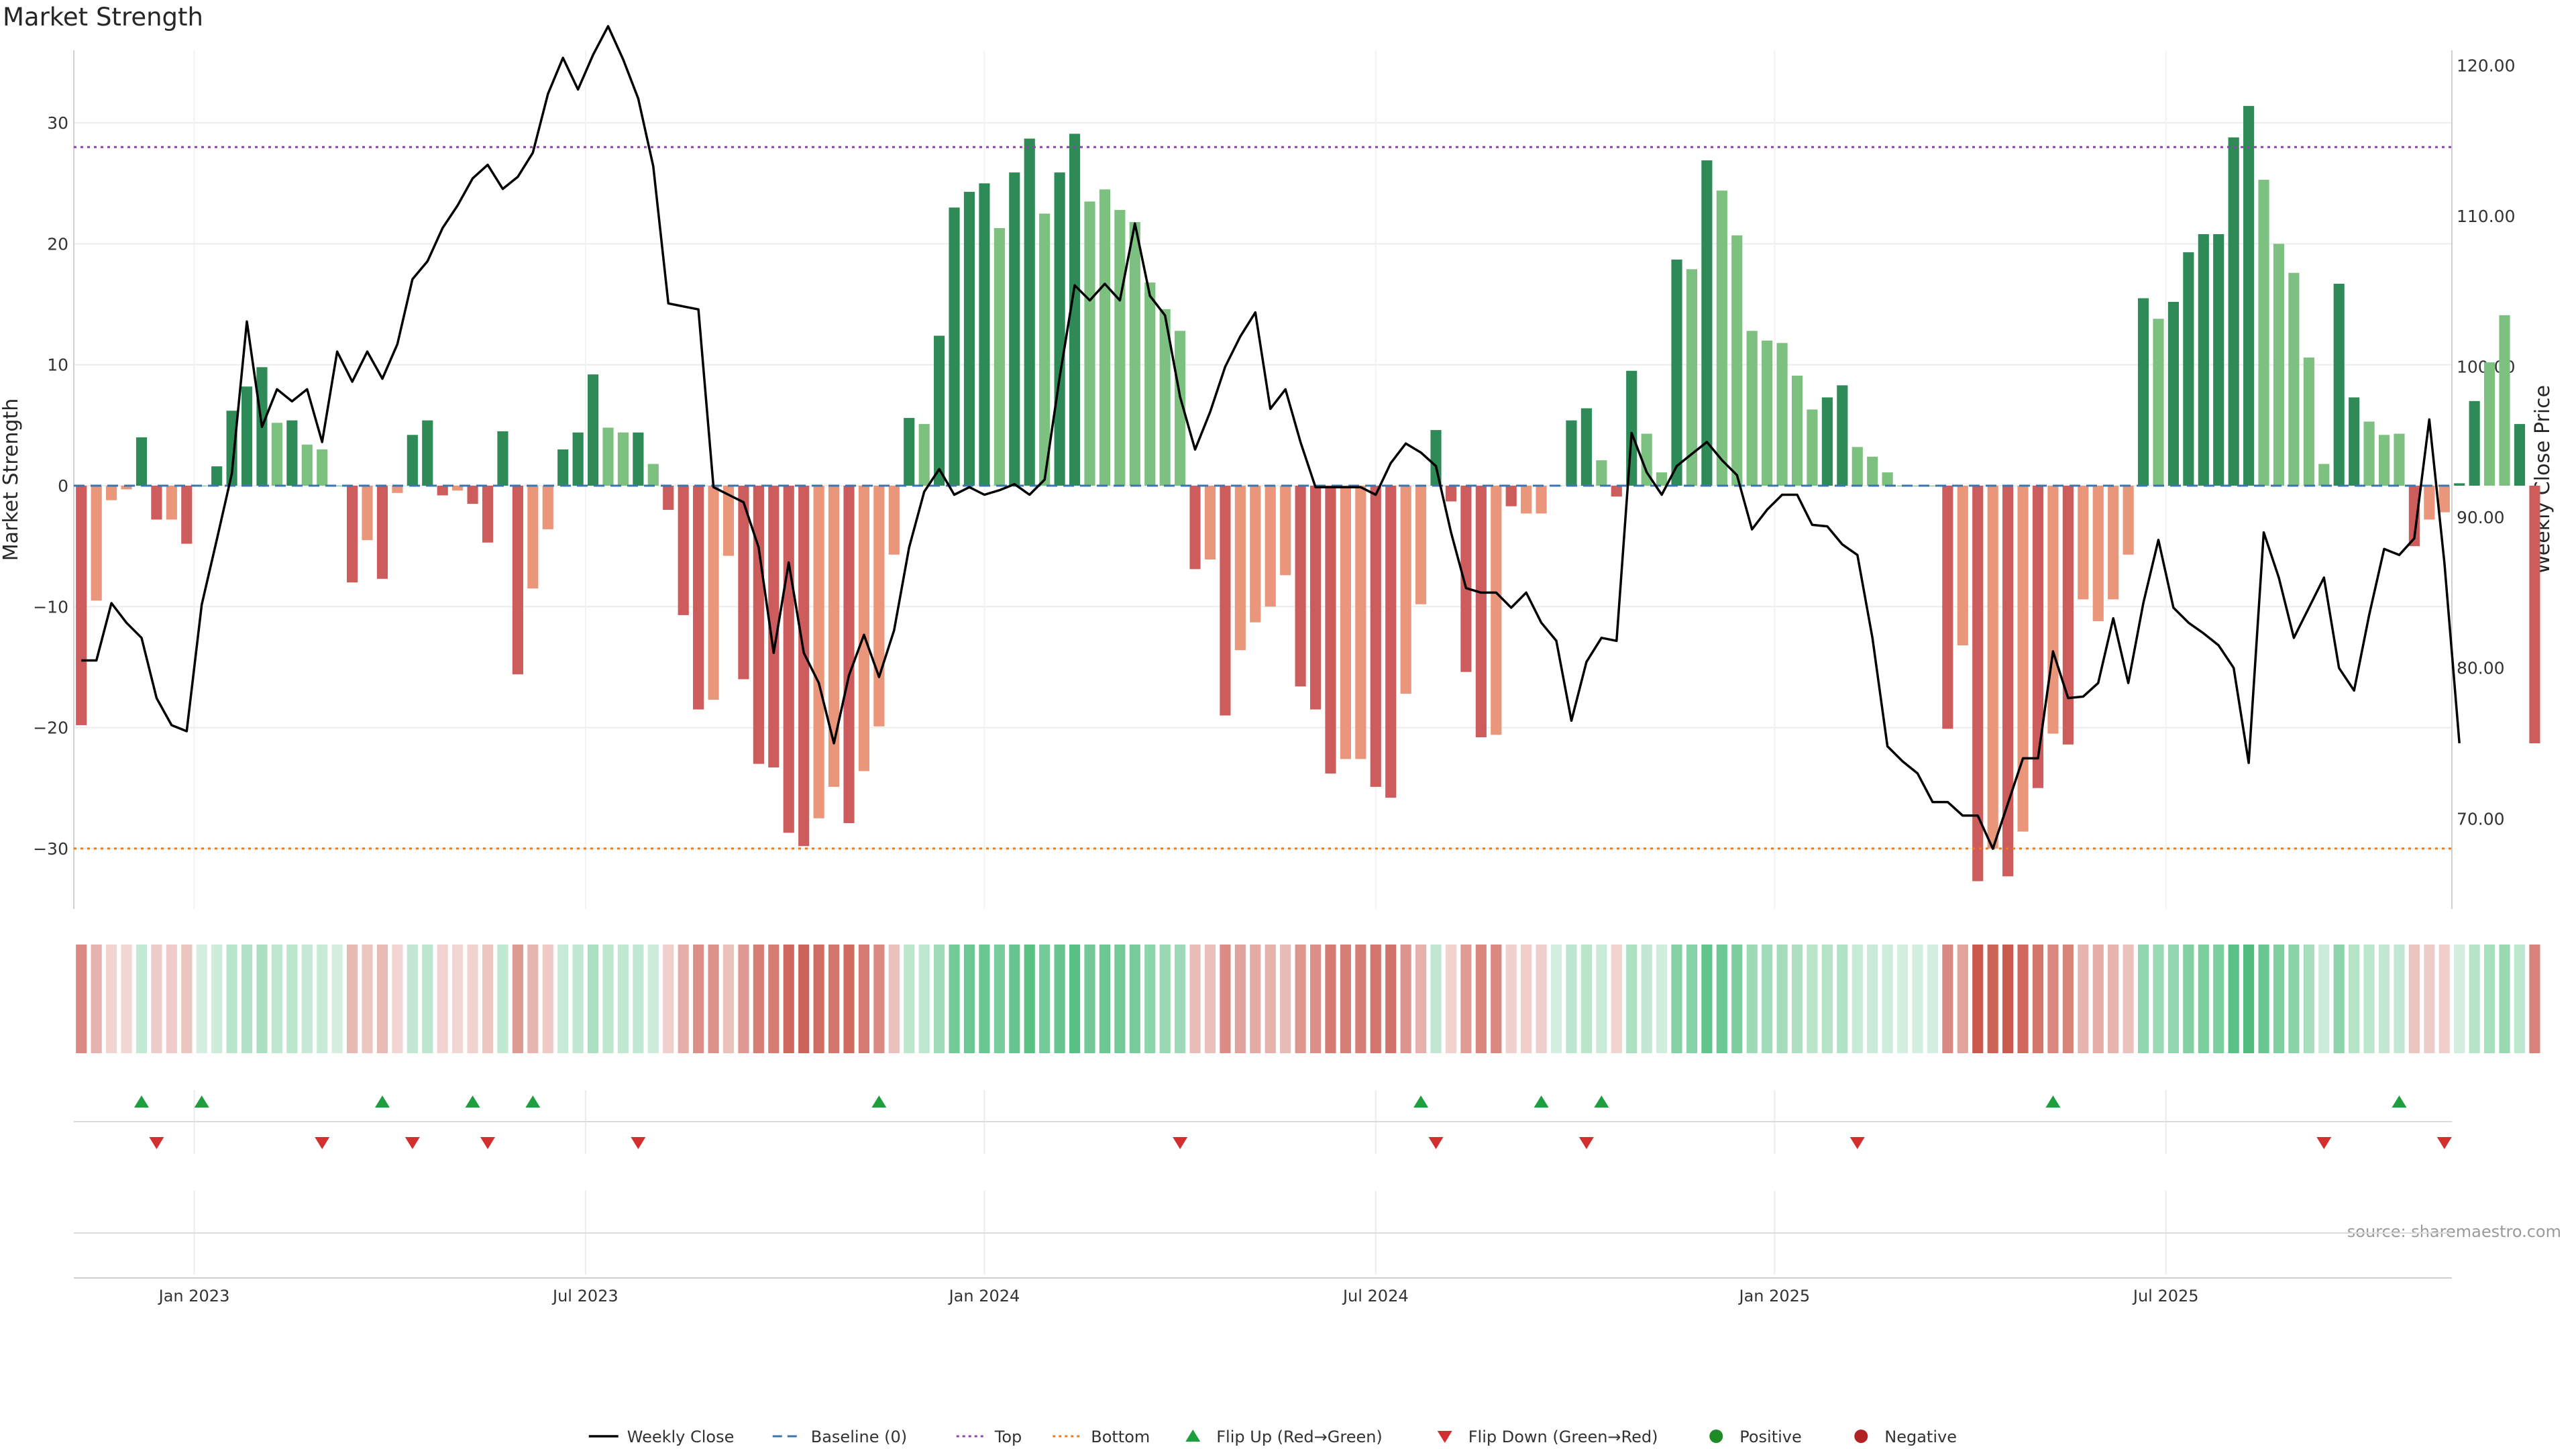  I want to click on x-tick-label: Jan 2023, so click(194, 1296).